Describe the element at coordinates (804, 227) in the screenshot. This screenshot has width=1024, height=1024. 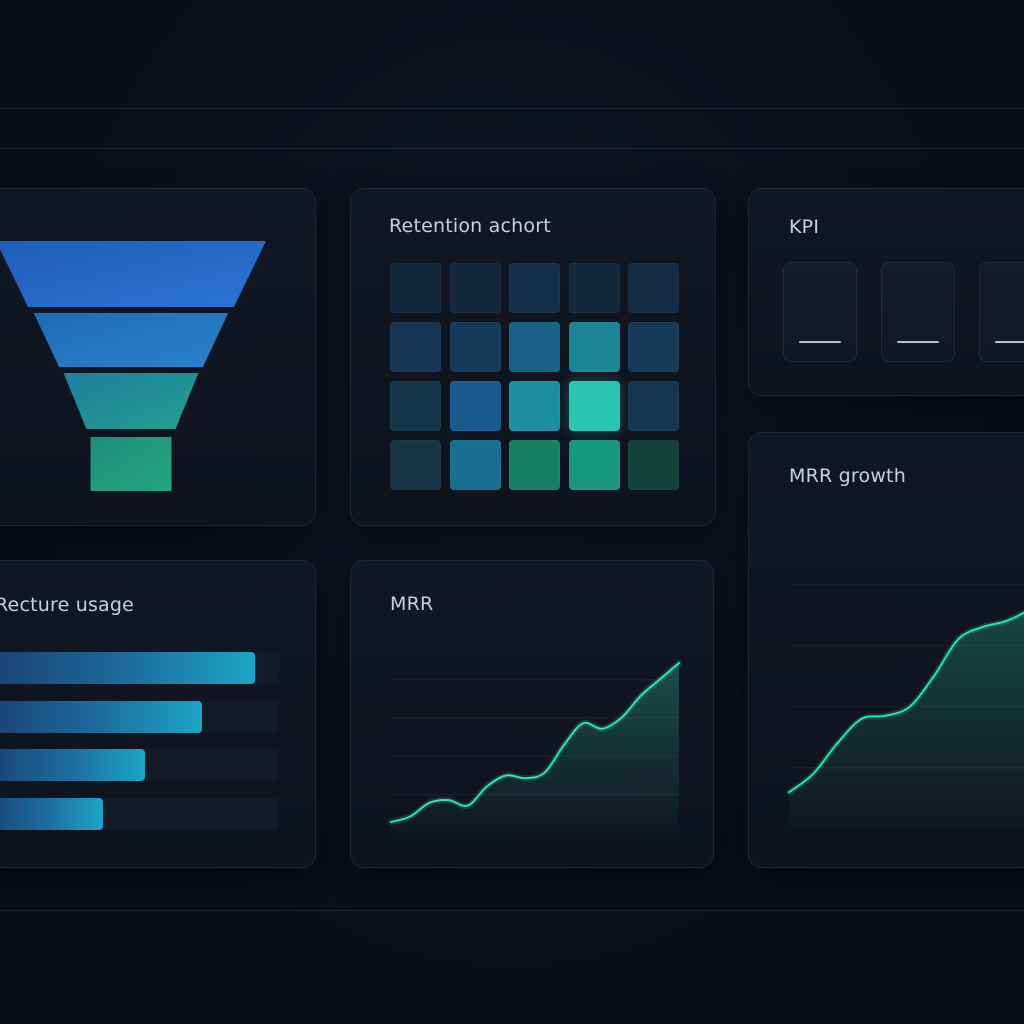
I see `kpi-title: KPI` at that location.